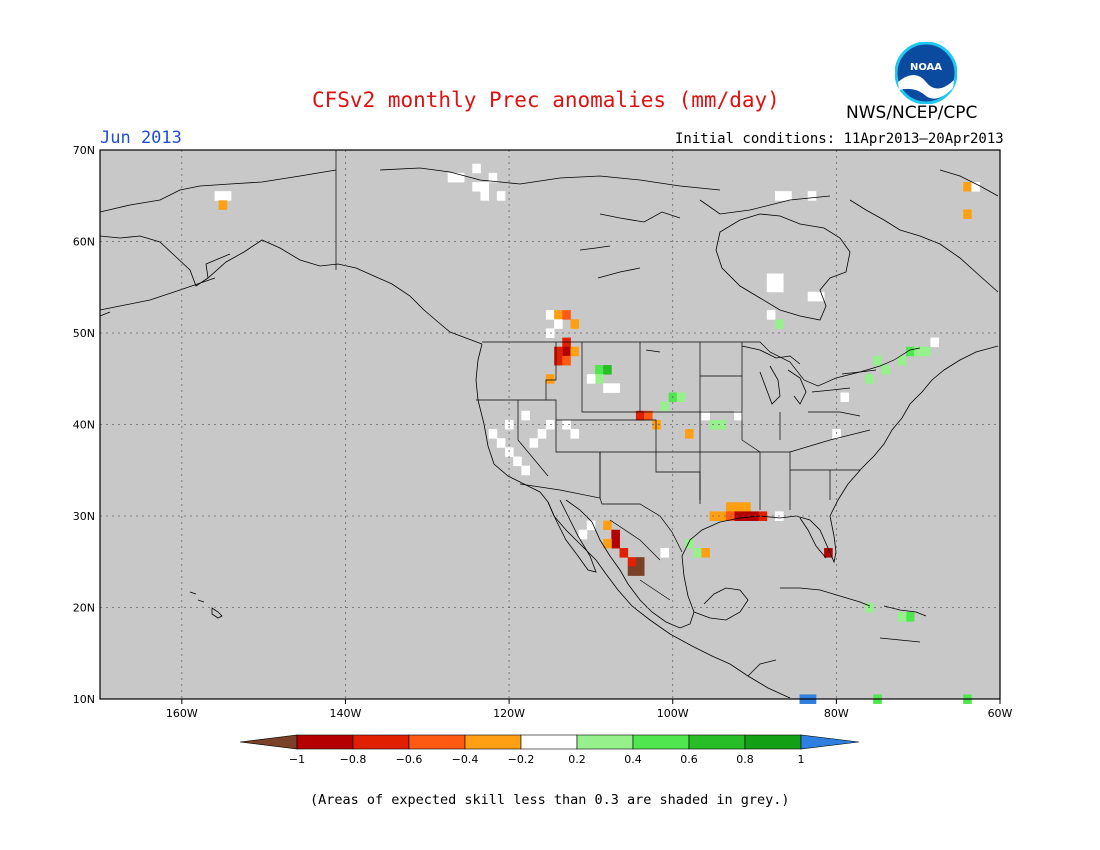  Describe the element at coordinates (633, 759) in the screenshot. I see `colorbar-label: 0.4` at that location.